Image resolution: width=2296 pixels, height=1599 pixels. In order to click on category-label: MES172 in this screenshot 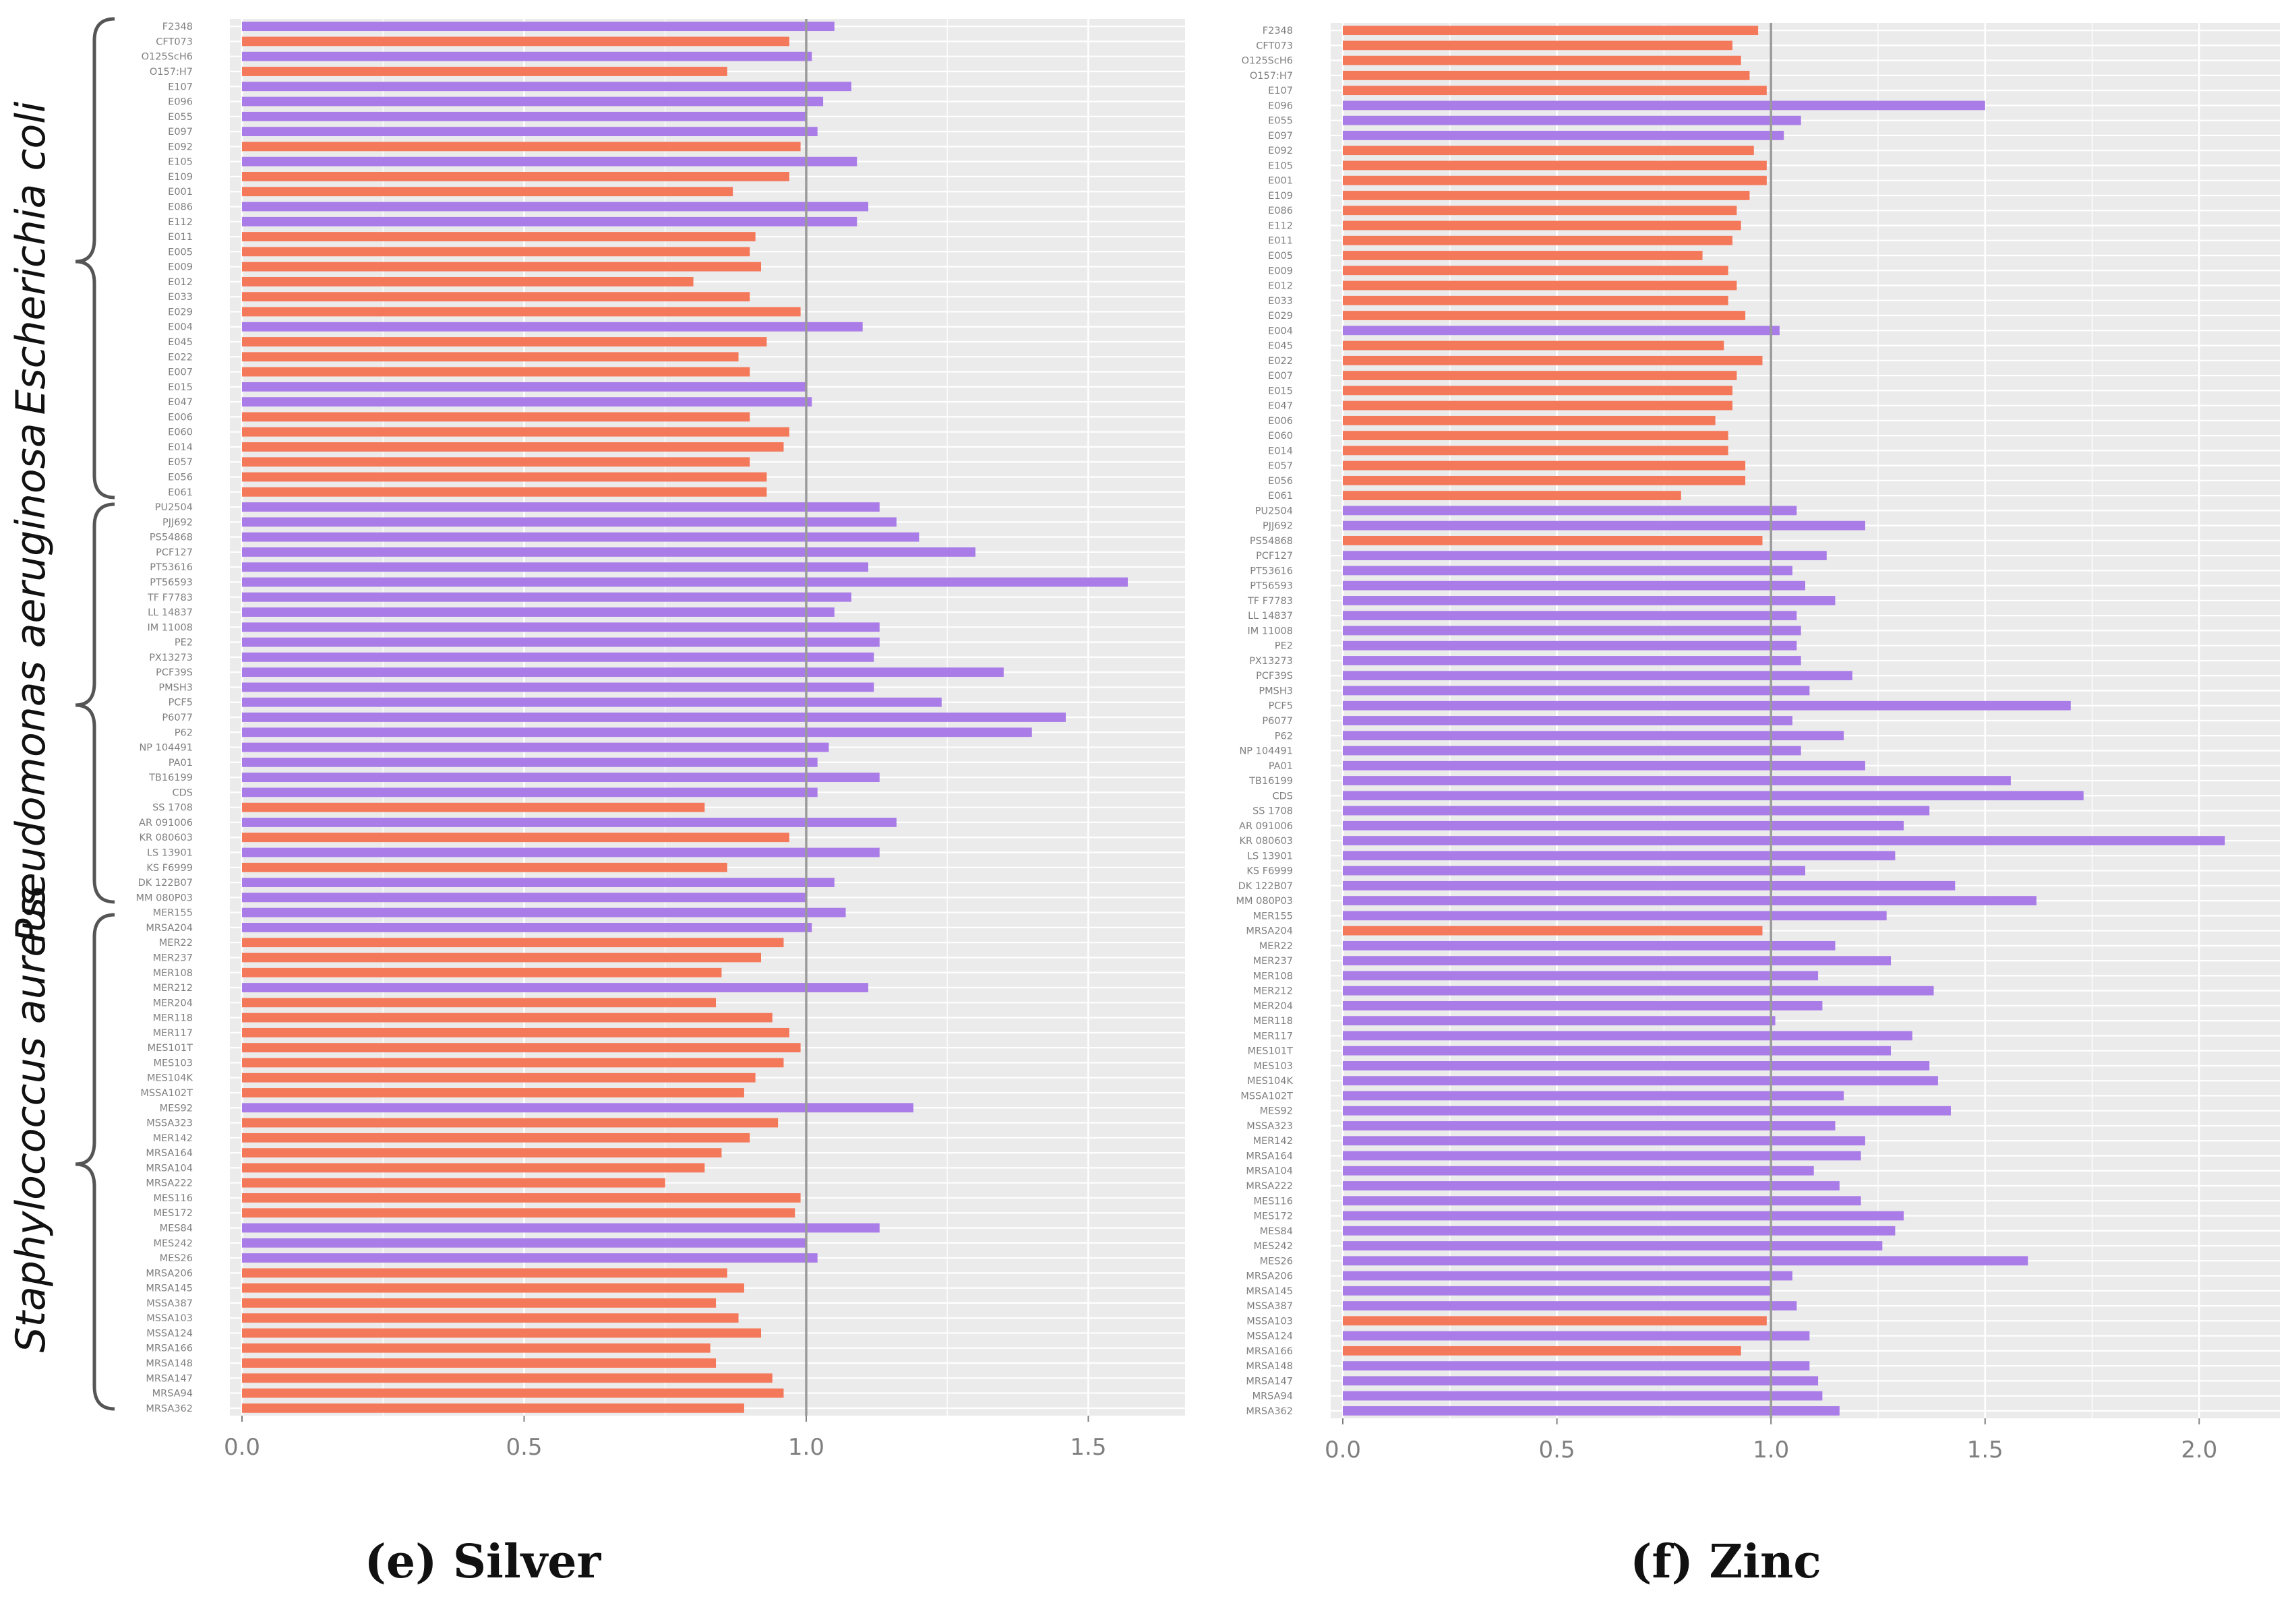, I will do `click(1273, 1216)`.